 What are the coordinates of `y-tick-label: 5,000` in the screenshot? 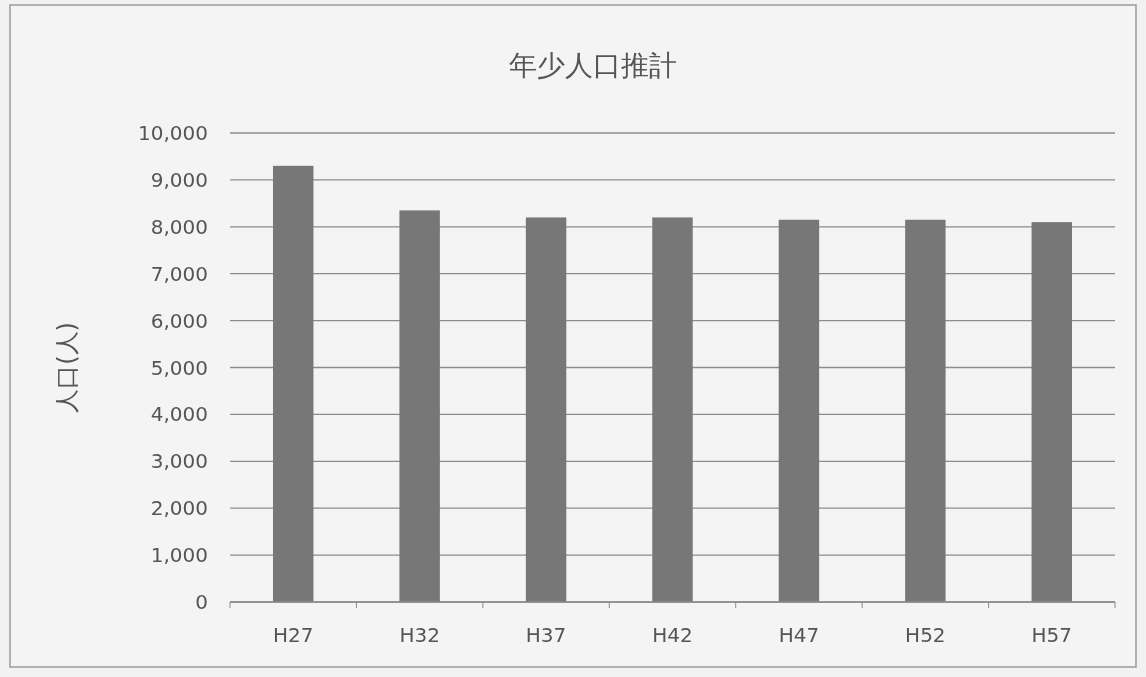 It's located at (179, 367).